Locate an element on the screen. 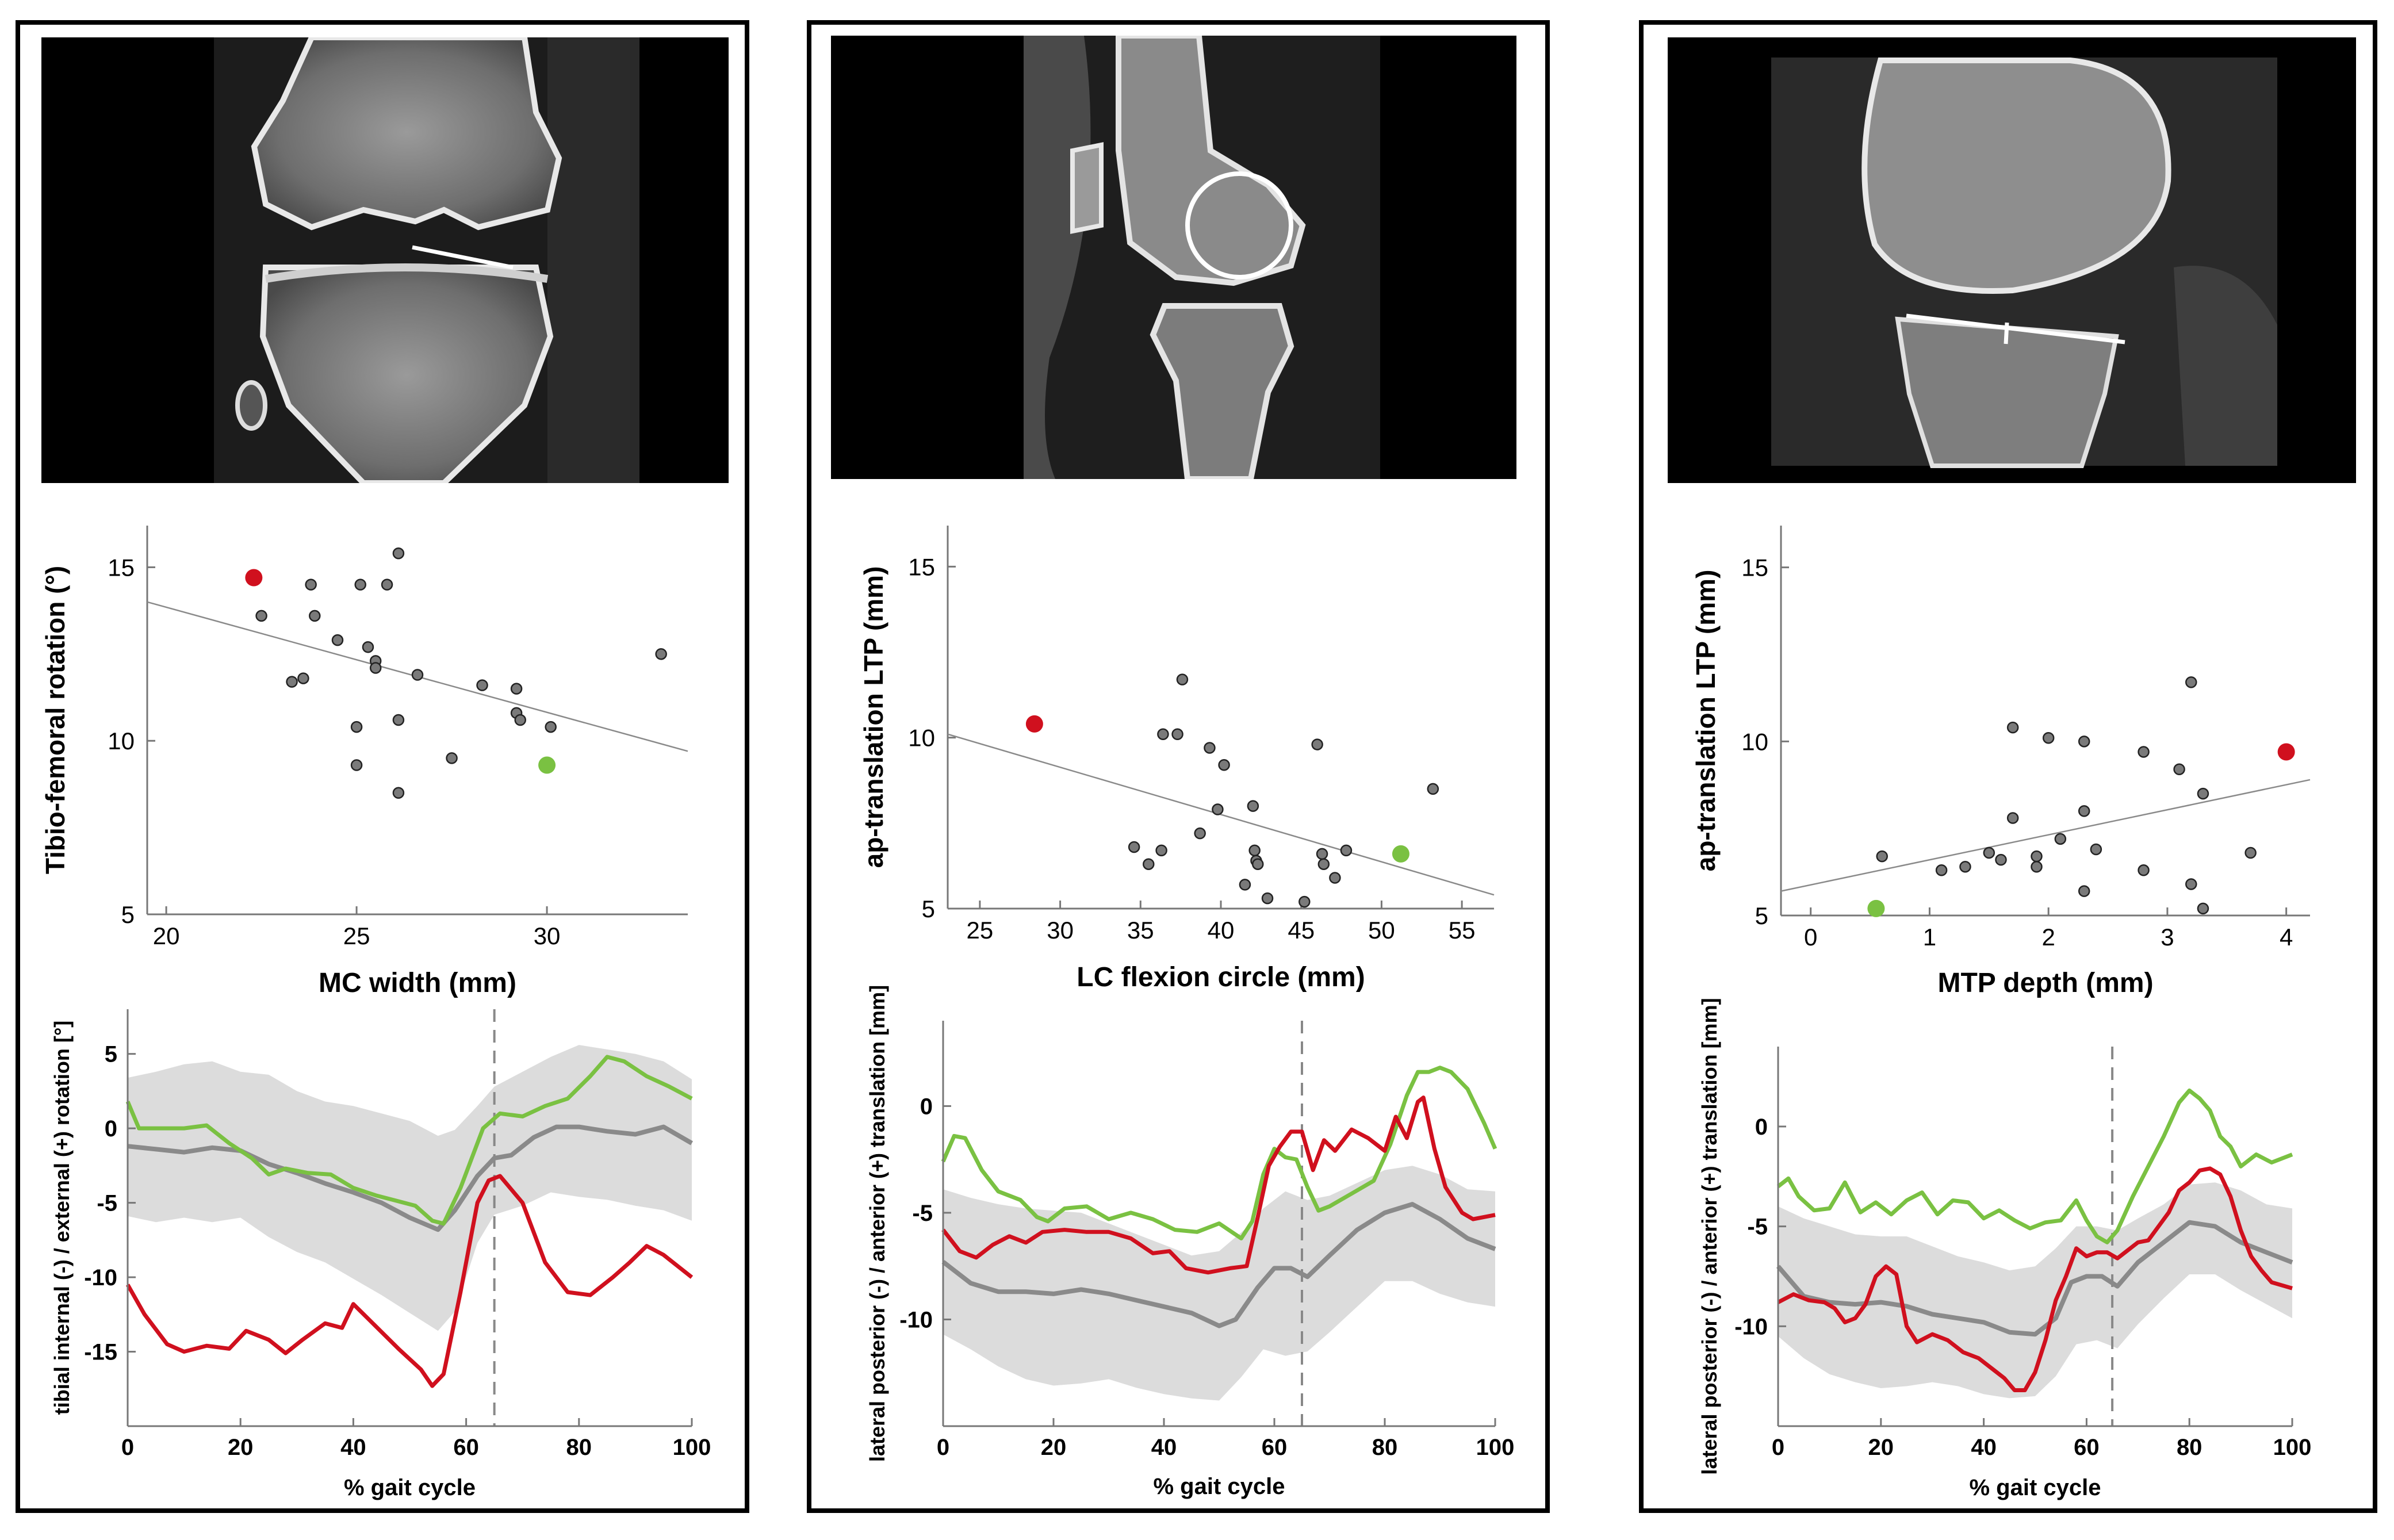  scatter-y-label: Tibio-femoral rotation (°) is located at coordinates (55, 720).